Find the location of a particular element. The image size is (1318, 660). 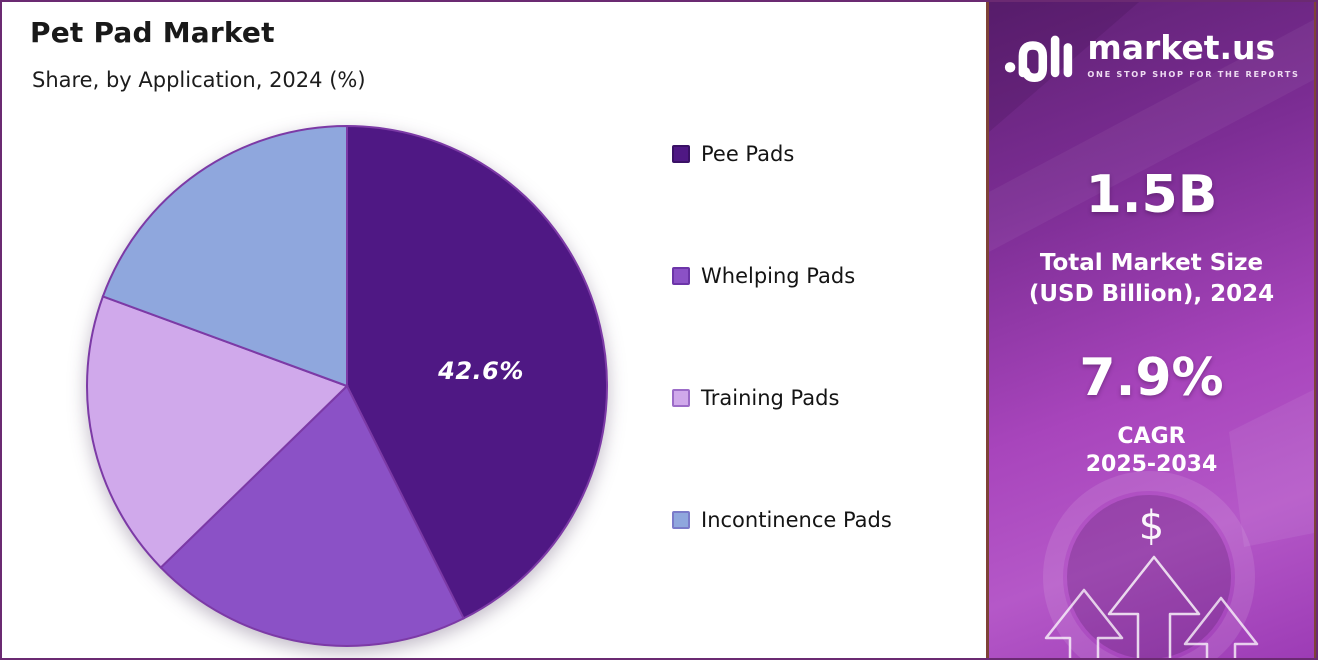

legend-item-pee-pads: Pee Pads is located at coordinates (782, 154).